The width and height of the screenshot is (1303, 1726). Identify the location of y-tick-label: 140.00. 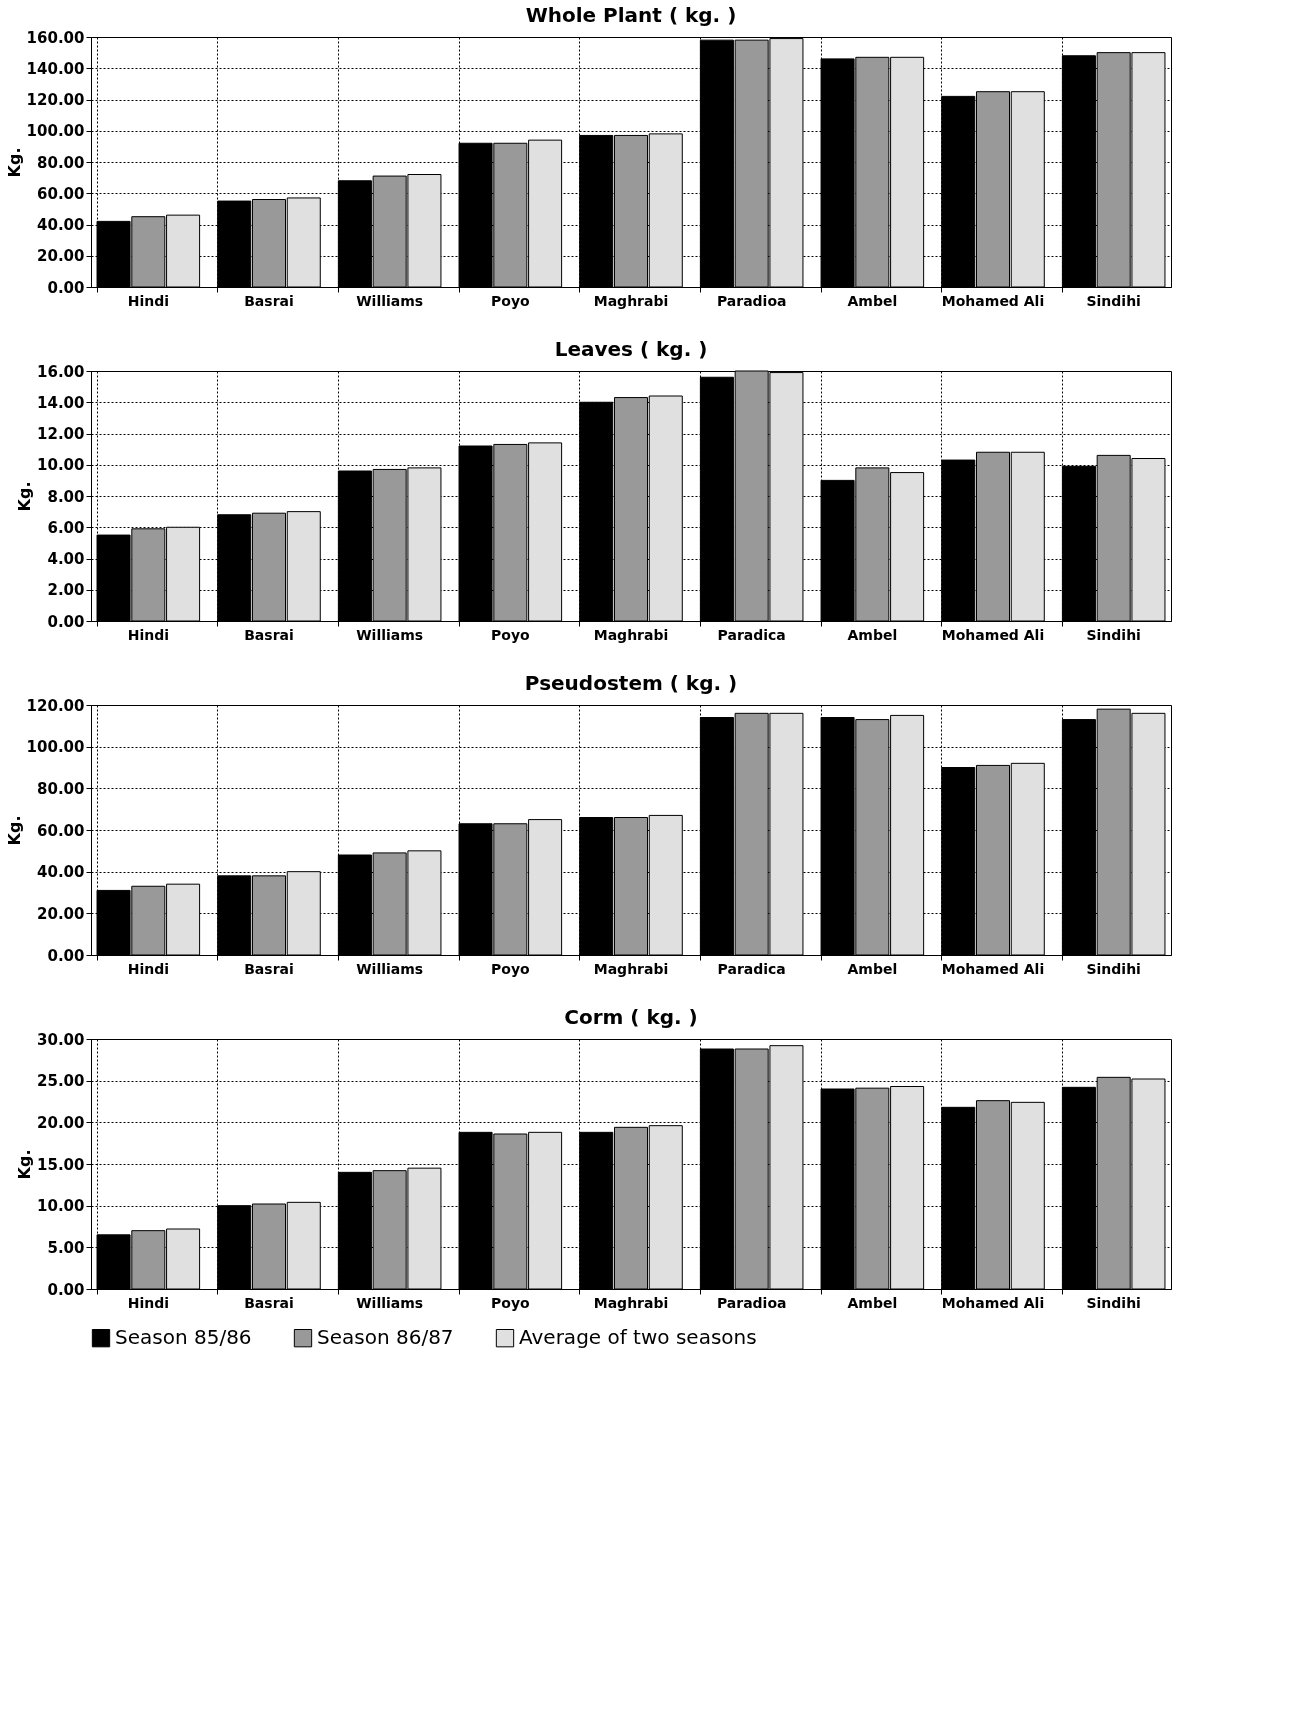
(55, 68).